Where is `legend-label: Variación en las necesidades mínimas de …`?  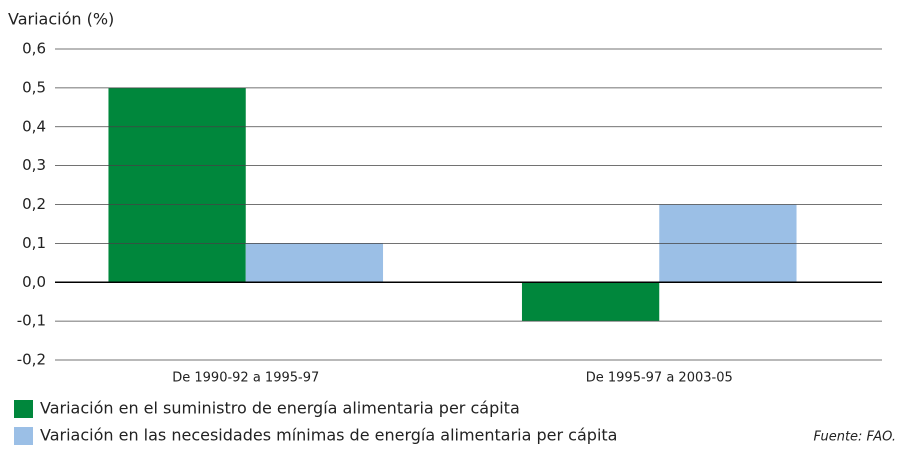
legend-label: Variación en las necesidades mínimas de … is located at coordinates (328, 435).